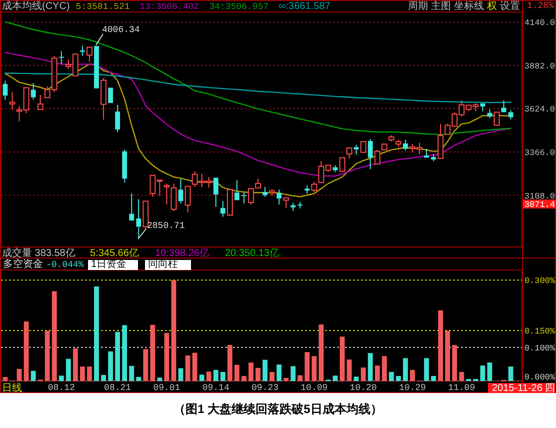  I want to click on text: 成交量 383.58亿, so click(39, 253).